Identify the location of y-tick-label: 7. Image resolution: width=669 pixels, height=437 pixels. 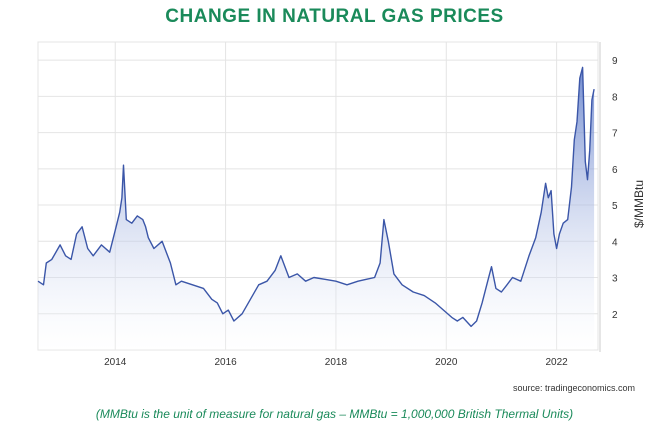
(615, 134).